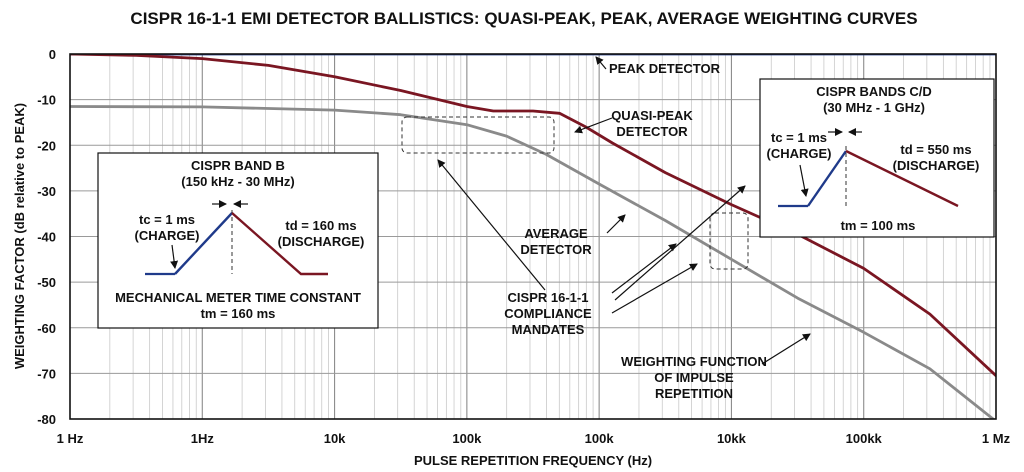 The width and height of the screenshot is (1024, 472). What do you see at coordinates (238, 313) in the screenshot?
I see `band-b-tm: tm = 160 ms` at bounding box center [238, 313].